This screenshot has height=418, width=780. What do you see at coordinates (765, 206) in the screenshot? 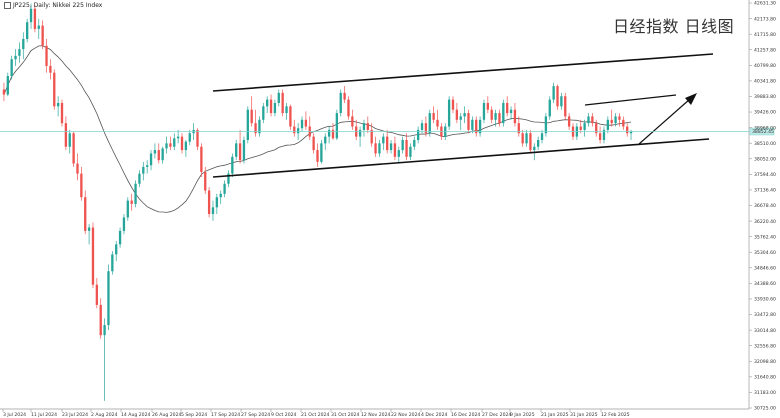
I see `y-tick-label: 36678.40` at bounding box center [765, 206].